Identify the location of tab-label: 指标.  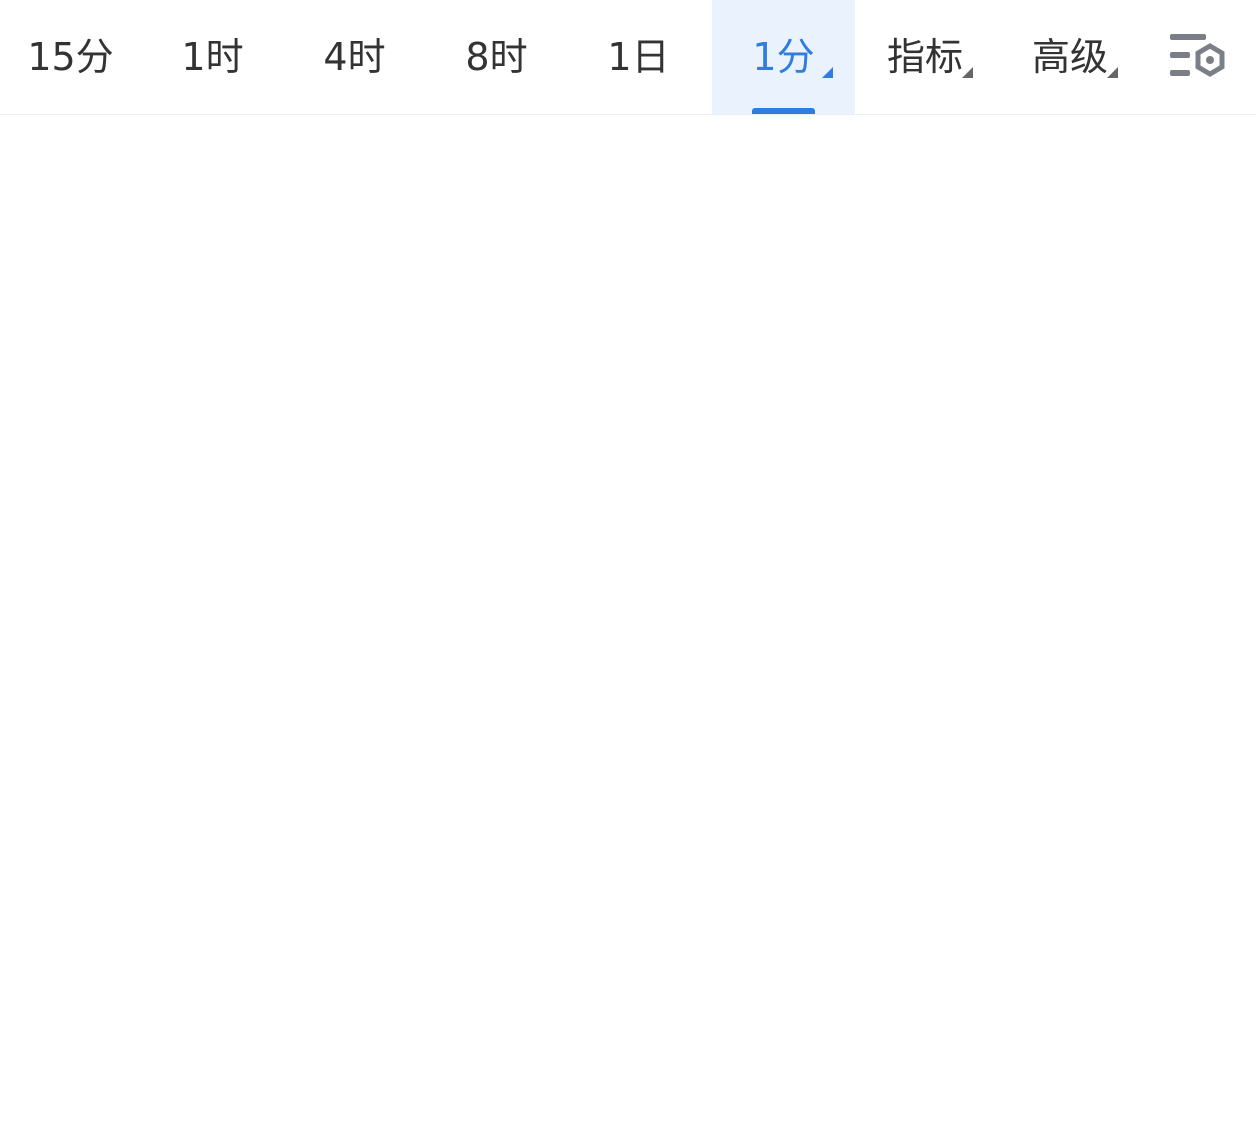
(924, 57).